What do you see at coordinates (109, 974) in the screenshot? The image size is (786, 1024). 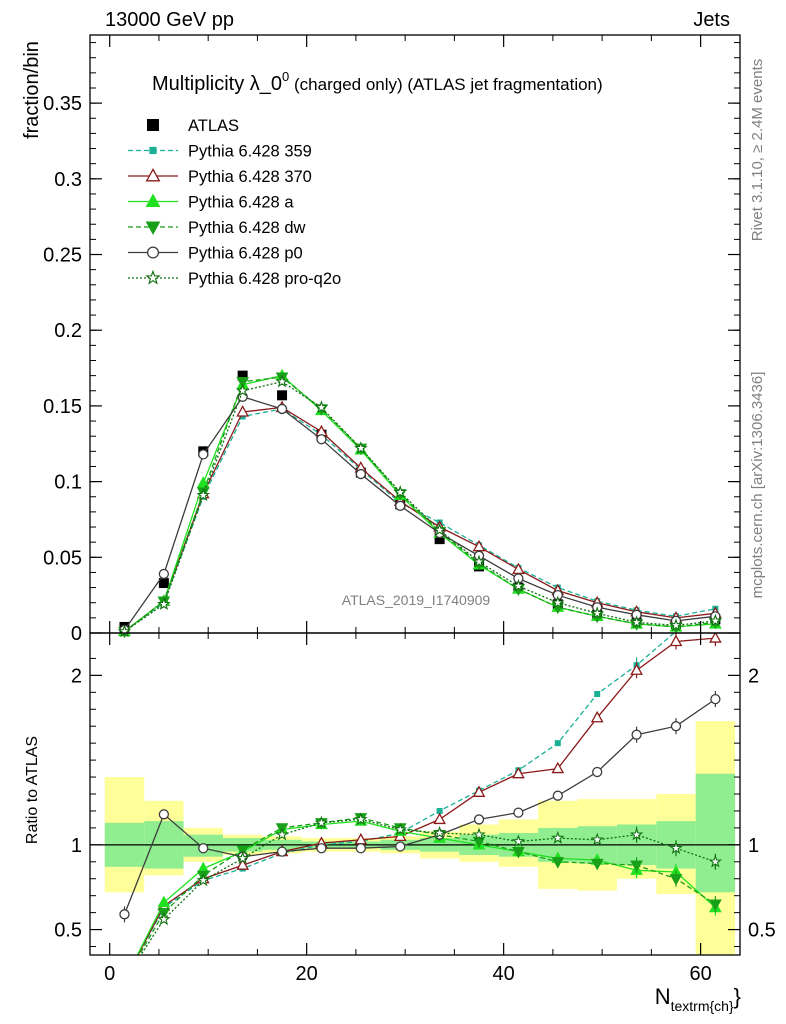 I see `x-tick-label: 0` at bounding box center [109, 974].